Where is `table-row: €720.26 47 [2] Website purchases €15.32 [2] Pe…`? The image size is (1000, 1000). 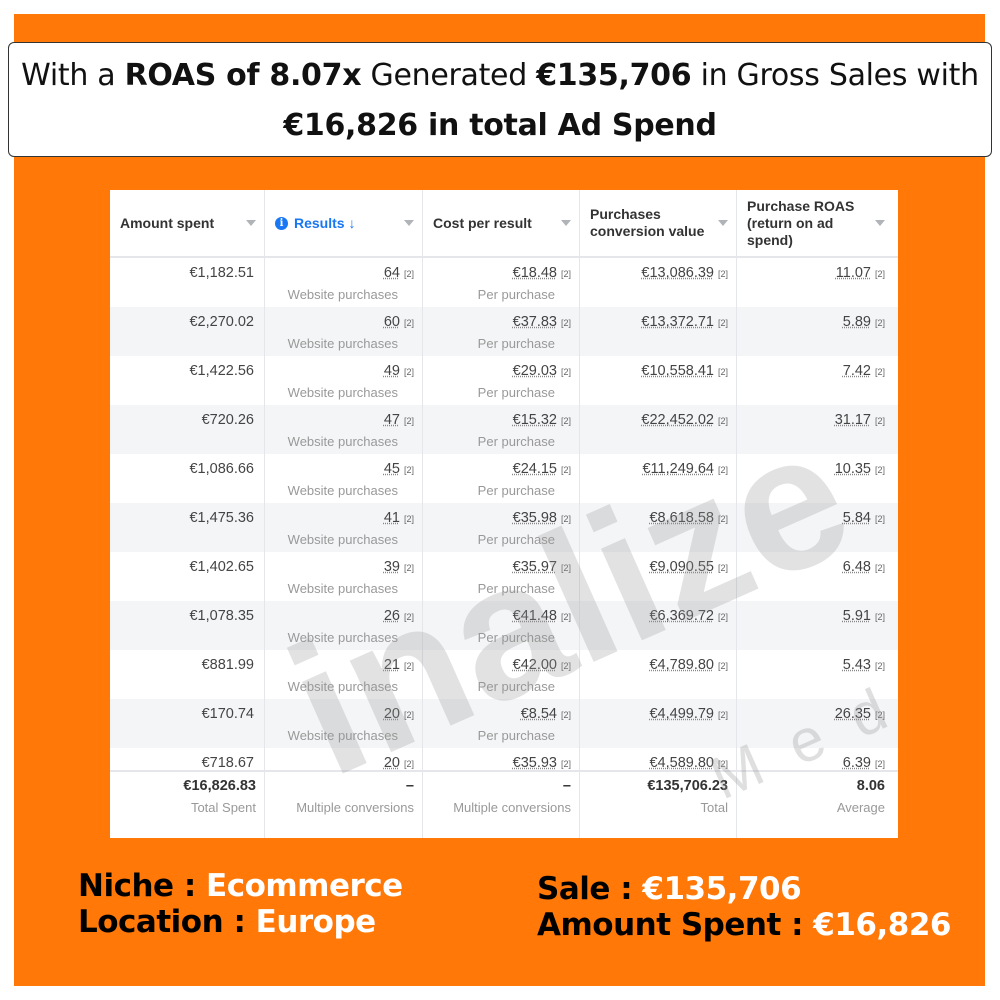
table-row: €720.26 47 [2] Website purchases €15.32 [2] Pe… is located at coordinates (504, 429).